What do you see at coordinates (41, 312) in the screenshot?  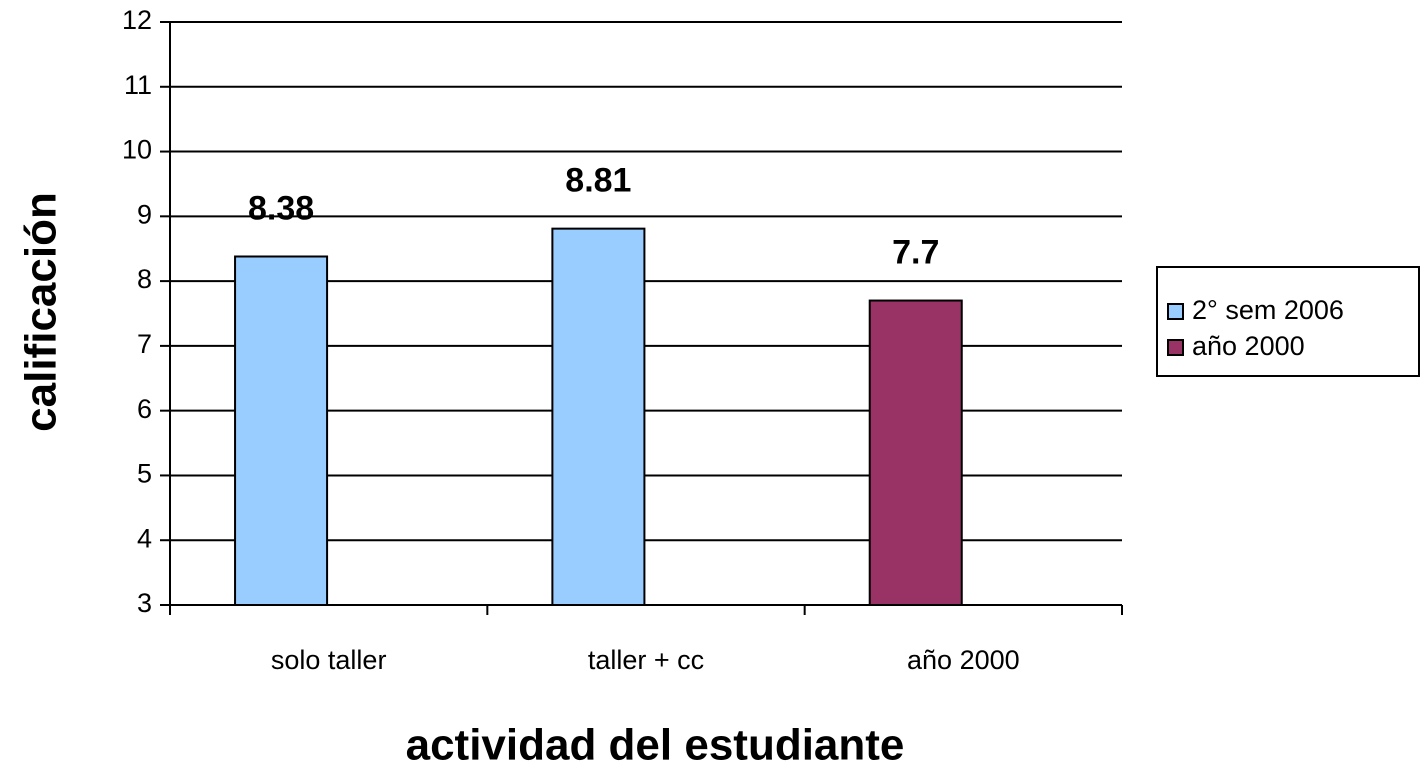 I see `y-axis-title: calificación` at bounding box center [41, 312].